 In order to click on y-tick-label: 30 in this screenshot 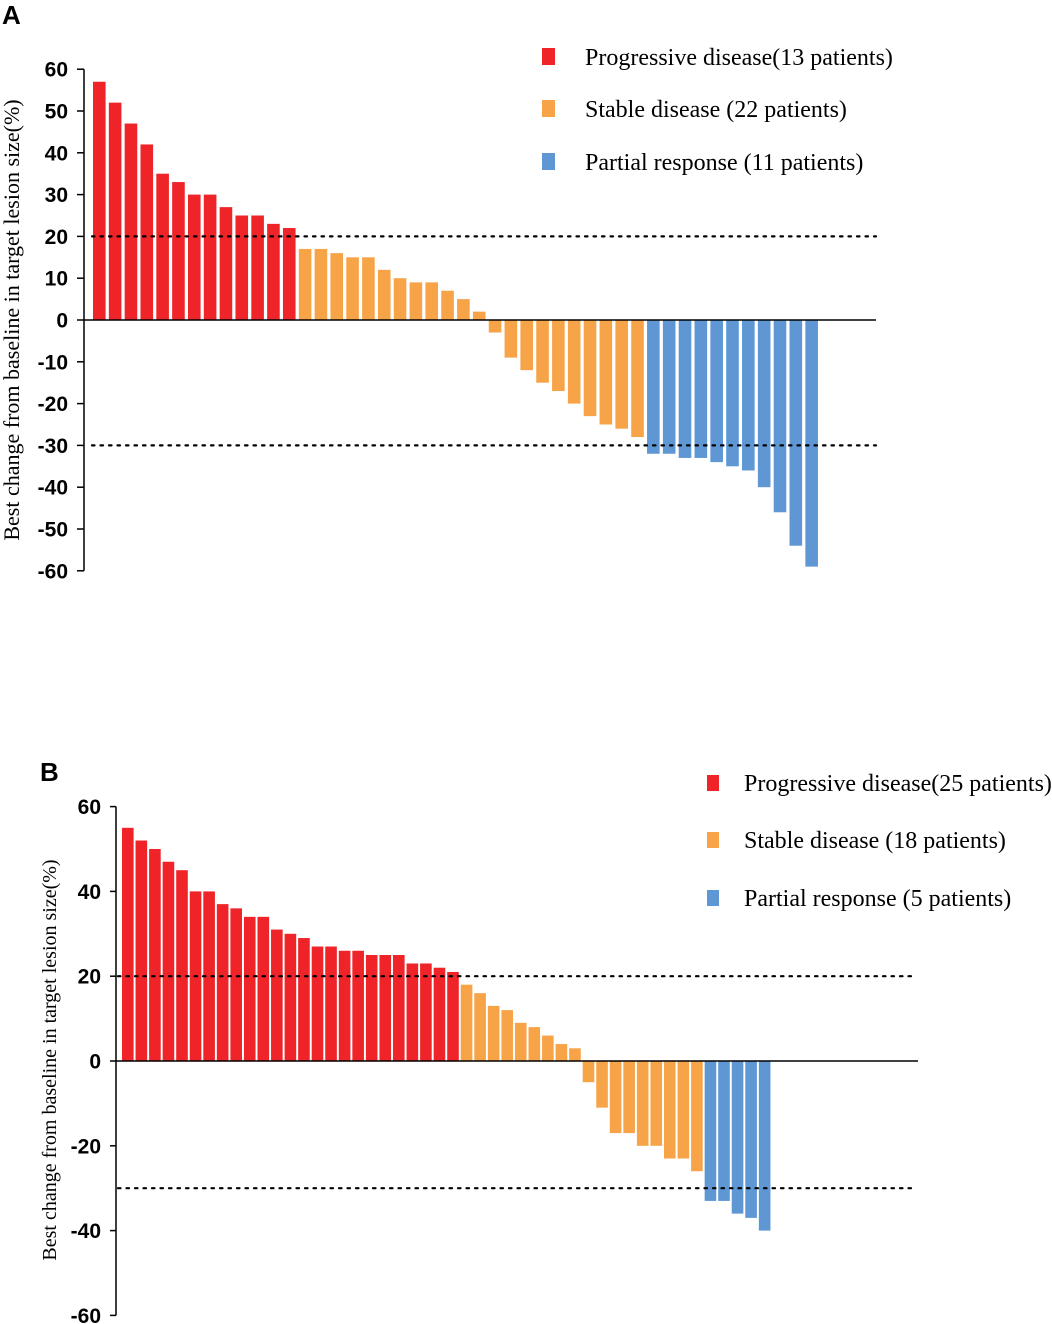, I will do `click(56, 195)`.